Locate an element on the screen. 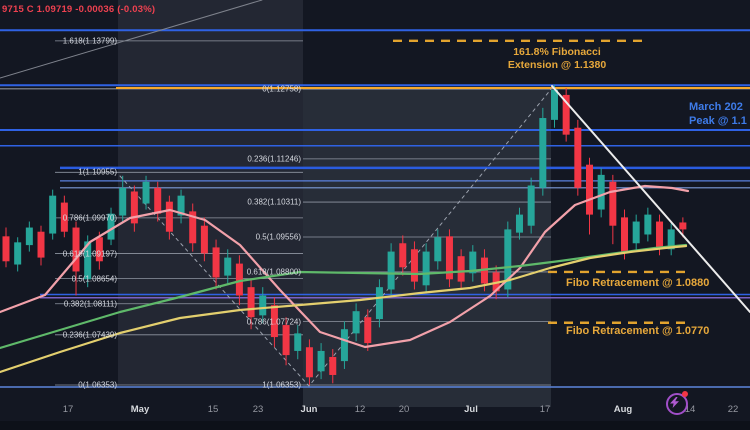  fib-level-label: 1(1.06353) is located at coordinates (281, 385).